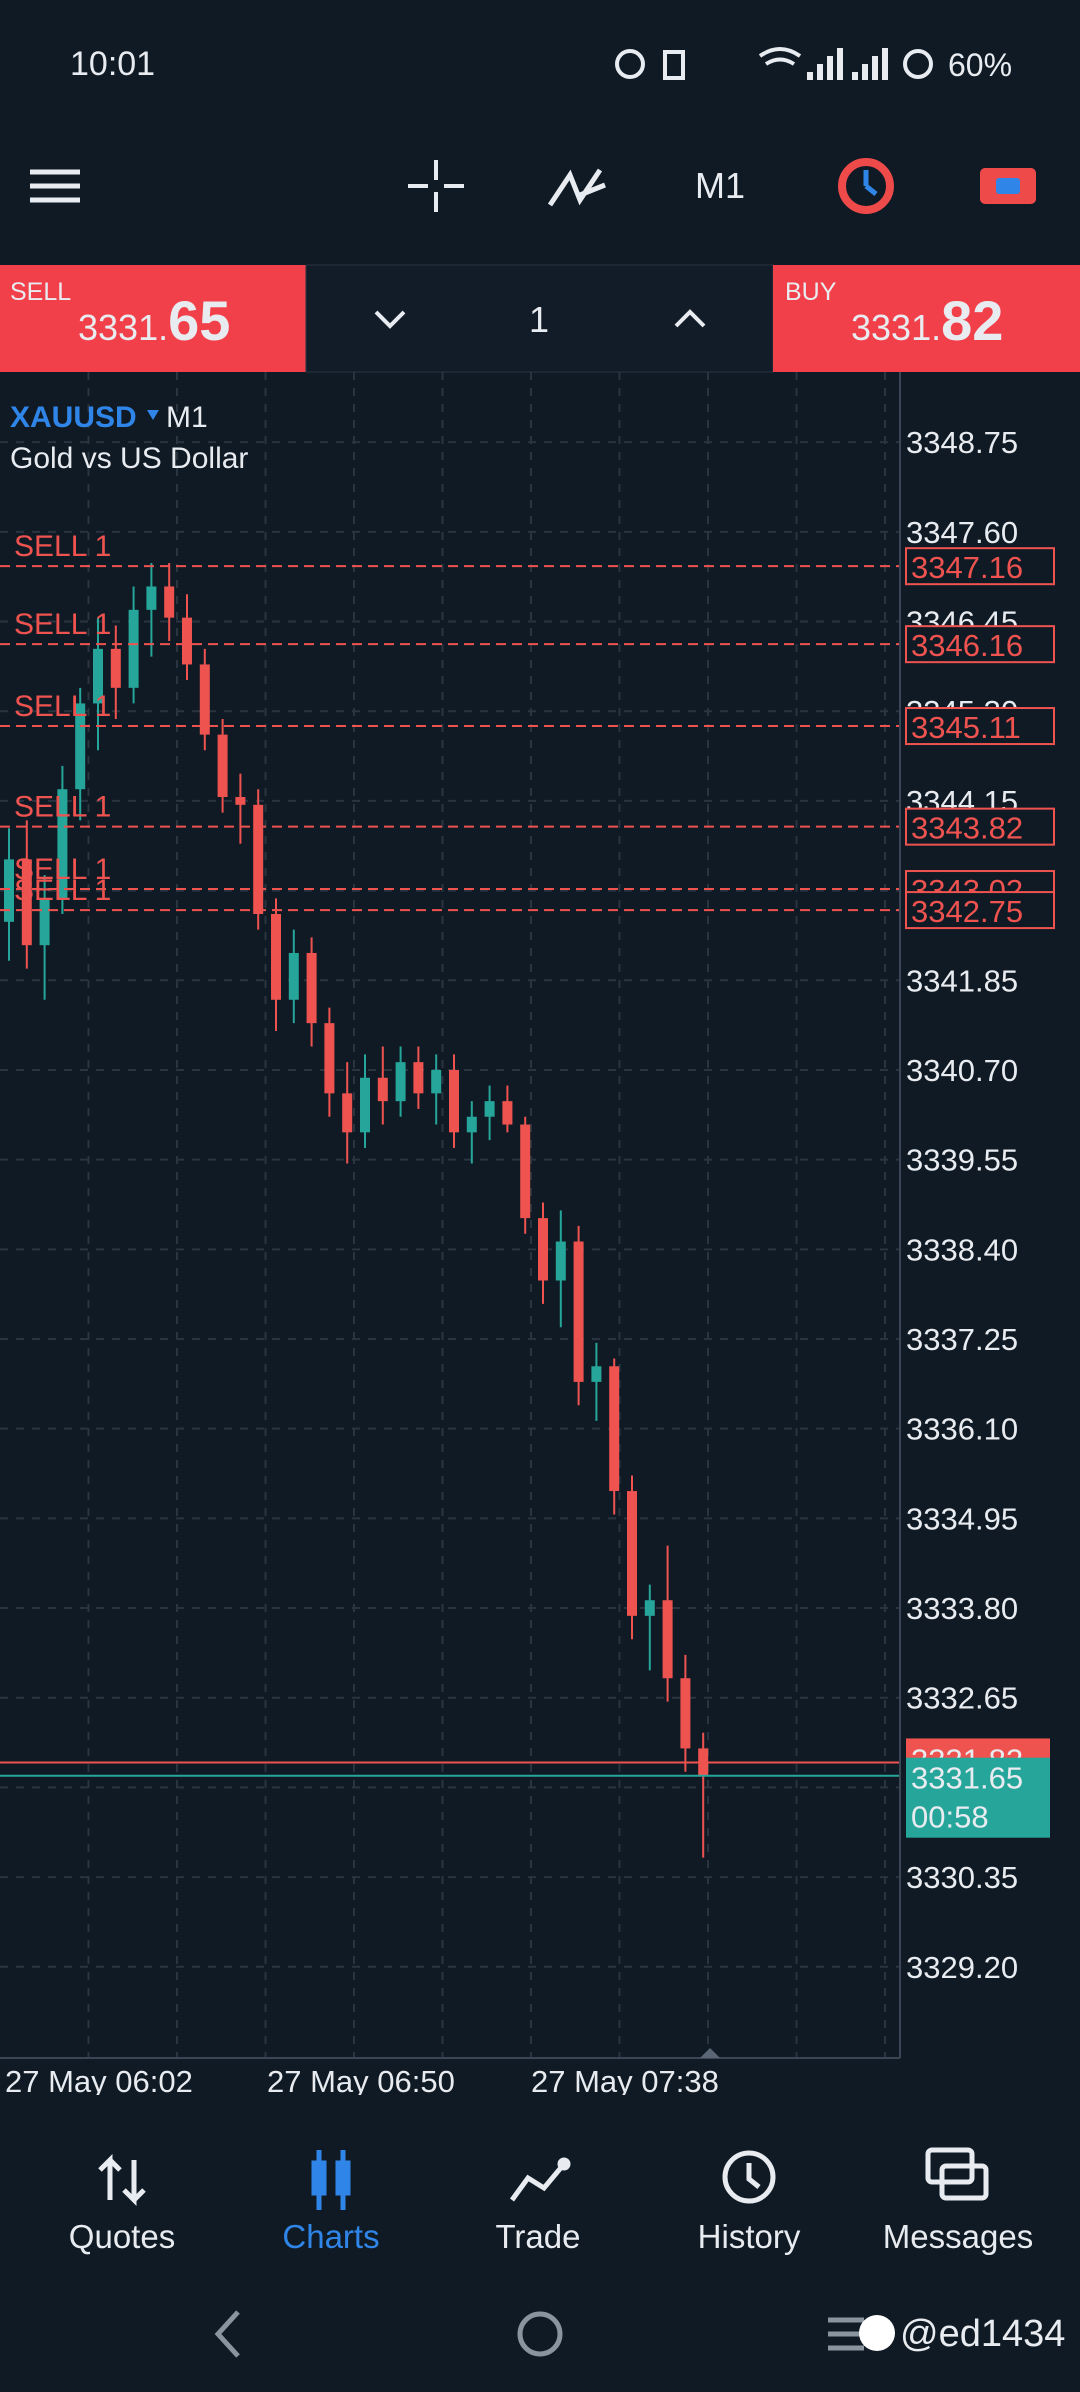 Image resolution: width=1080 pixels, height=2392 pixels. Describe the element at coordinates (73, 417) in the screenshot. I see `symbol: XAUUSD` at that location.